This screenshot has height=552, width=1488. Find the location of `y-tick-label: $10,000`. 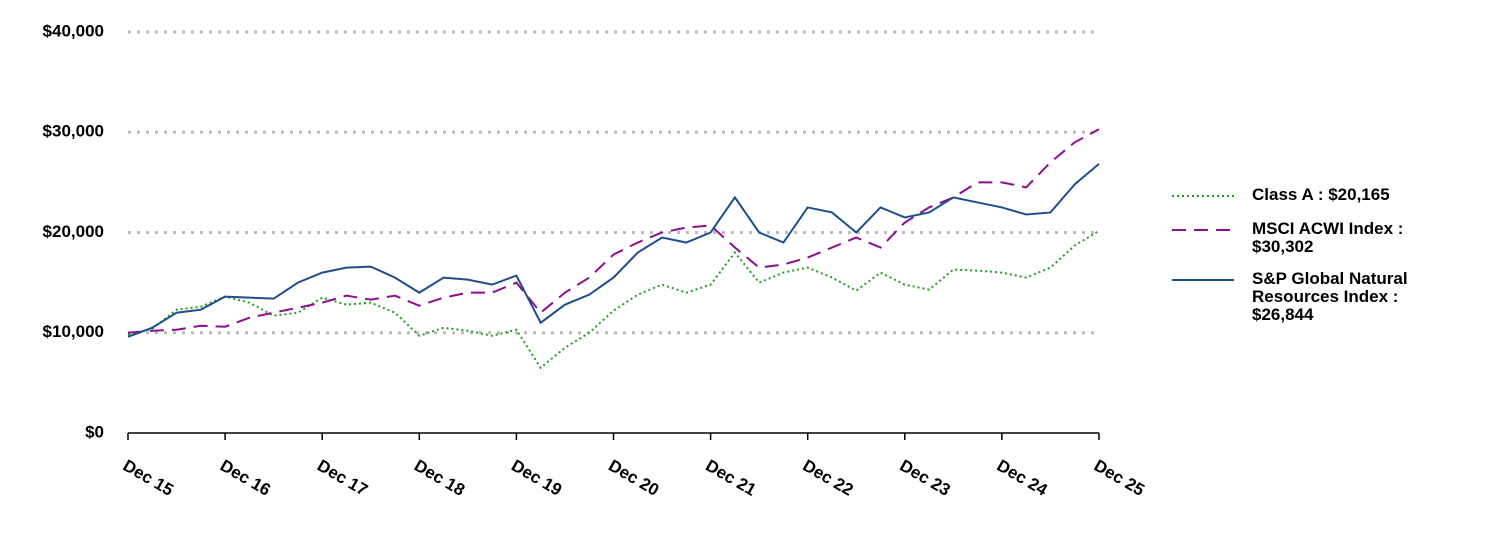

y-tick-label: $10,000 is located at coordinates (73, 331).